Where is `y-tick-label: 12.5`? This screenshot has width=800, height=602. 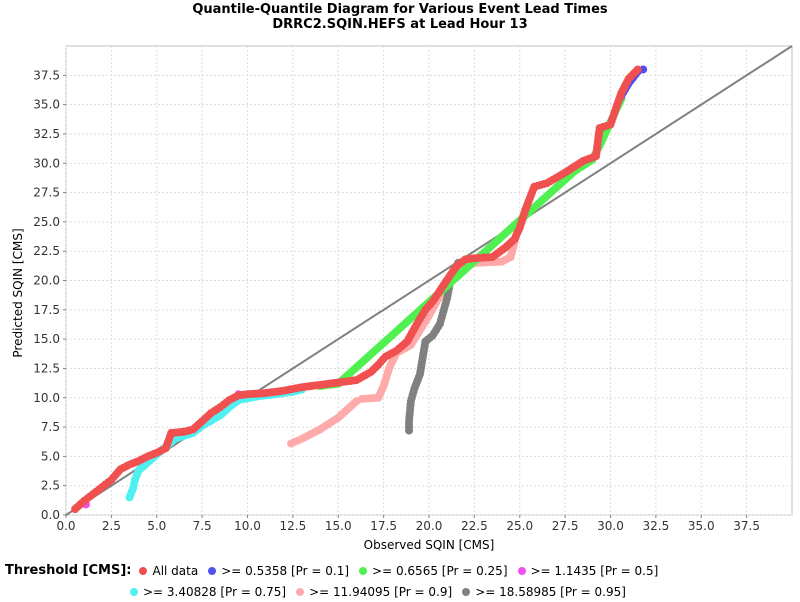
y-tick-label: 12.5 is located at coordinates (46, 368).